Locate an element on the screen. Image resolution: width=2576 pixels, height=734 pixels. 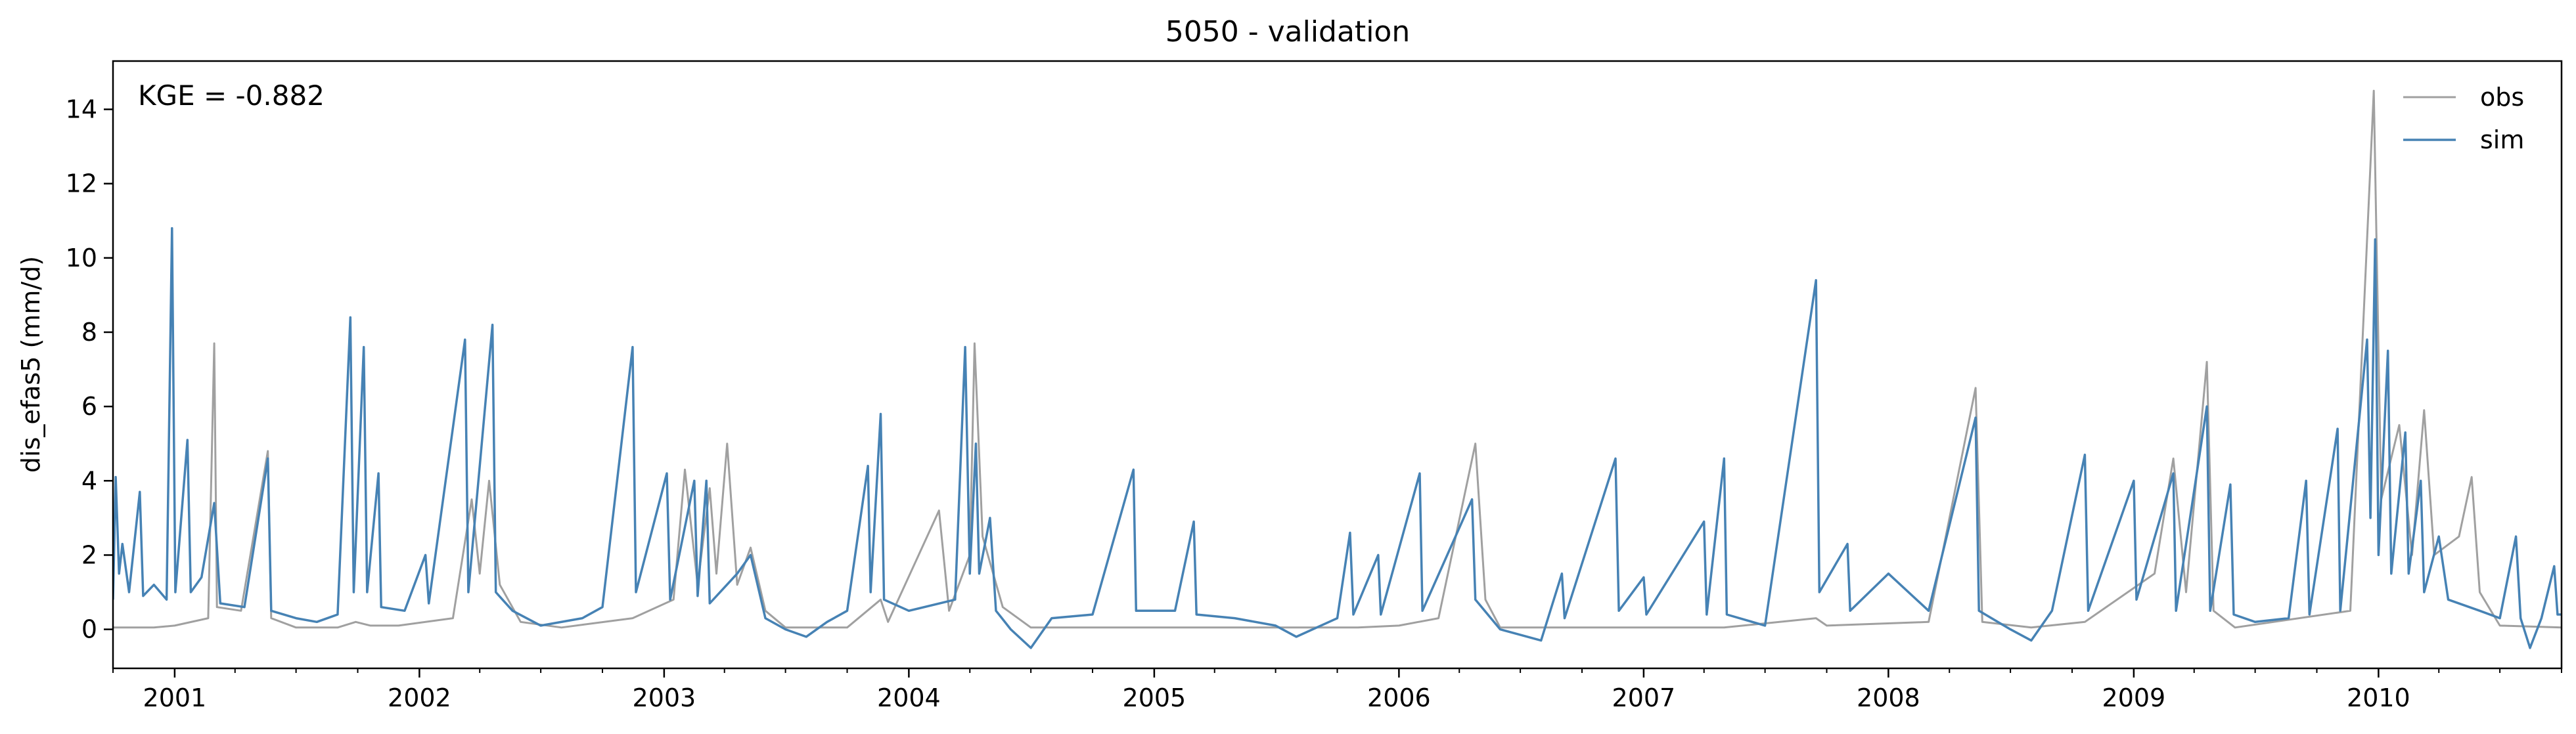
x-tick-label: 2008 is located at coordinates (1888, 697).